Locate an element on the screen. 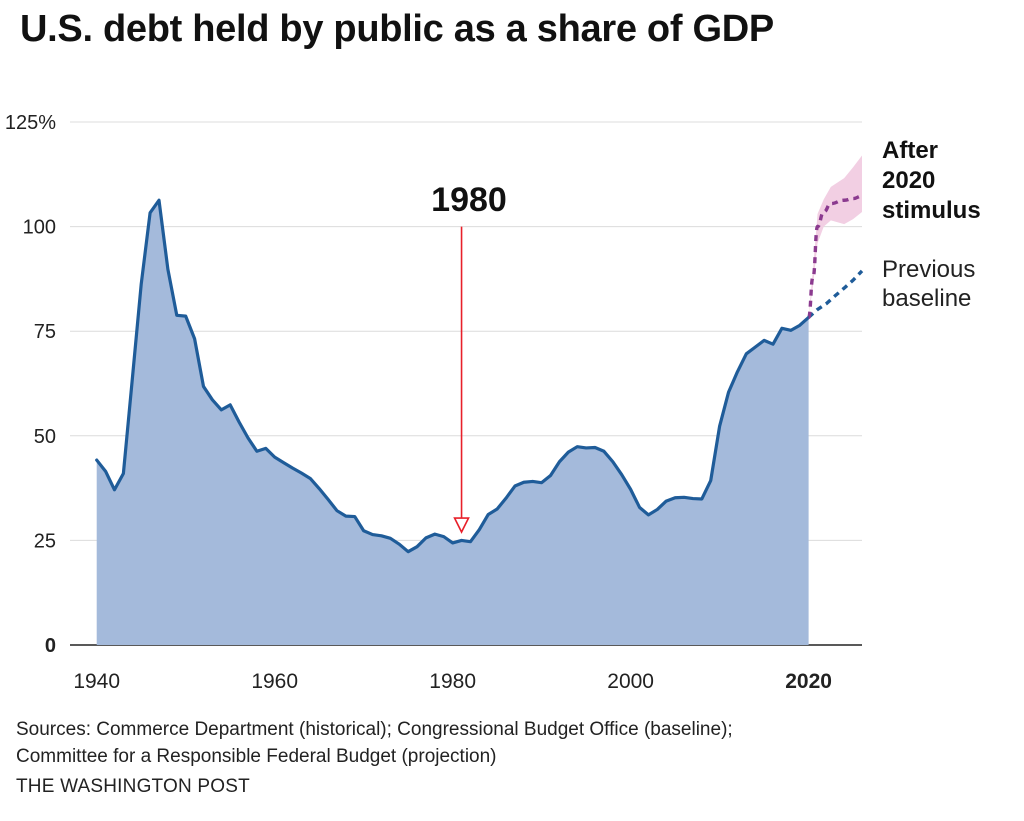  x-tick-label-2000: 2000 is located at coordinates (630, 681).